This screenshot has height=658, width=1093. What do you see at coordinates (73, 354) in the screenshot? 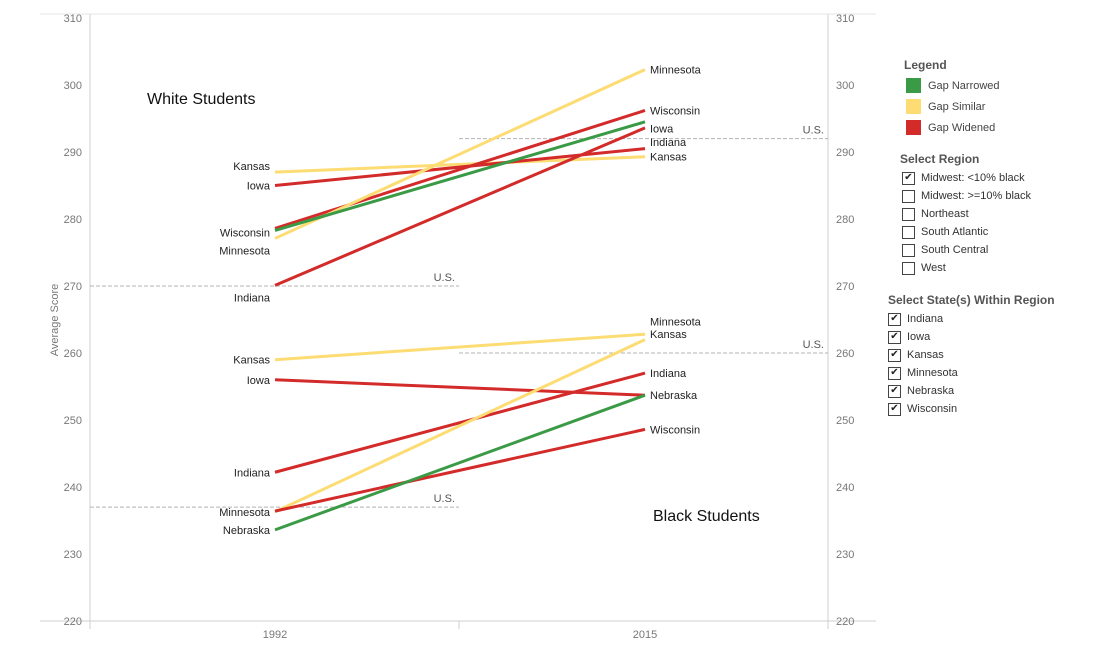
I see `y-tick-label-left: 260` at bounding box center [73, 354].